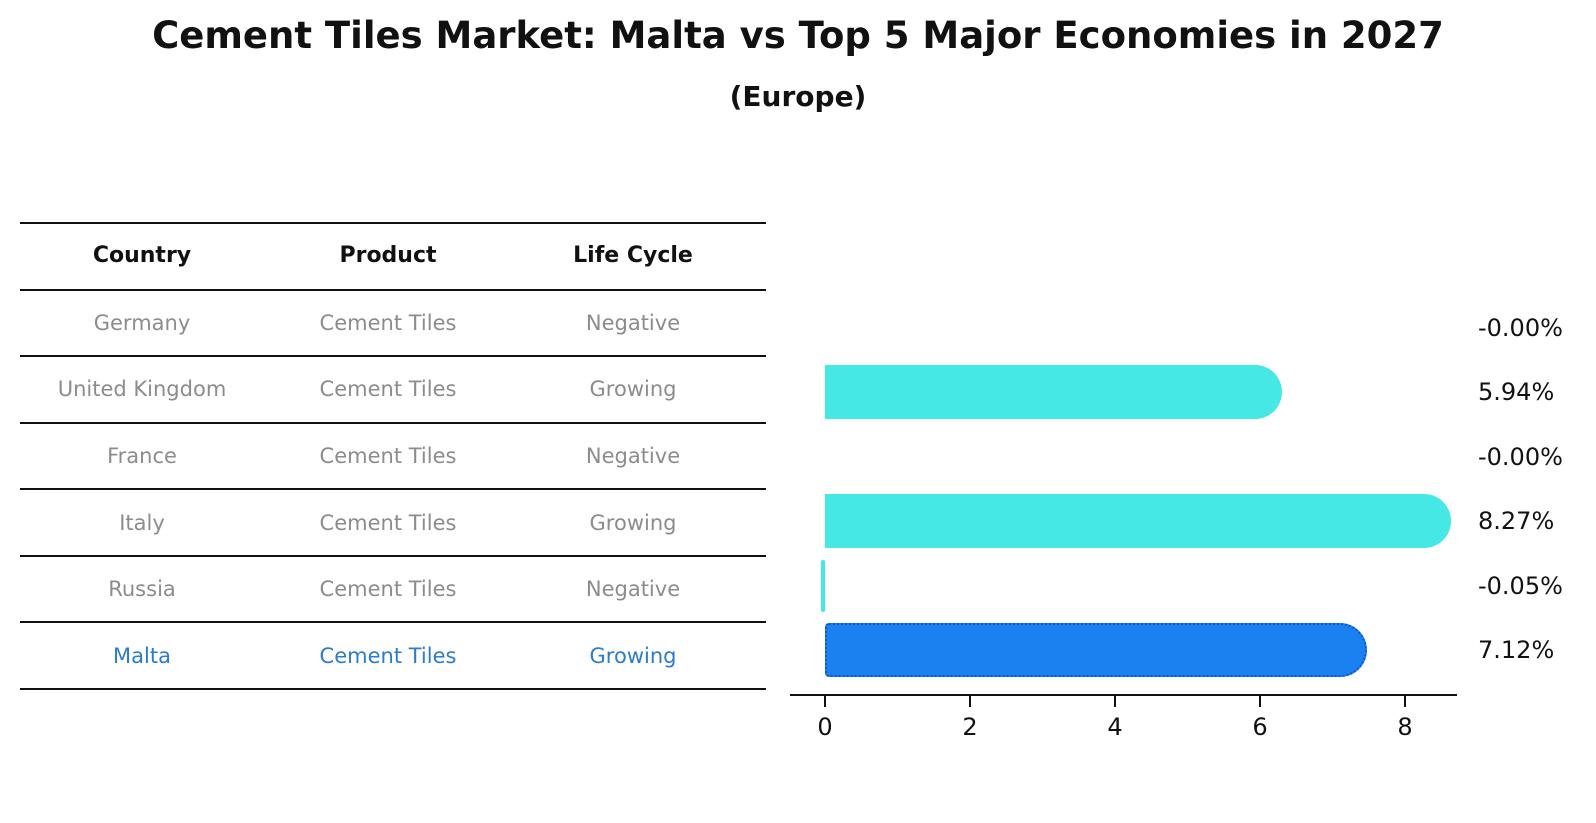 Image resolution: width=1596 pixels, height=823 pixels. What do you see at coordinates (142, 456) in the screenshot?
I see `table-cell-country: France` at bounding box center [142, 456].